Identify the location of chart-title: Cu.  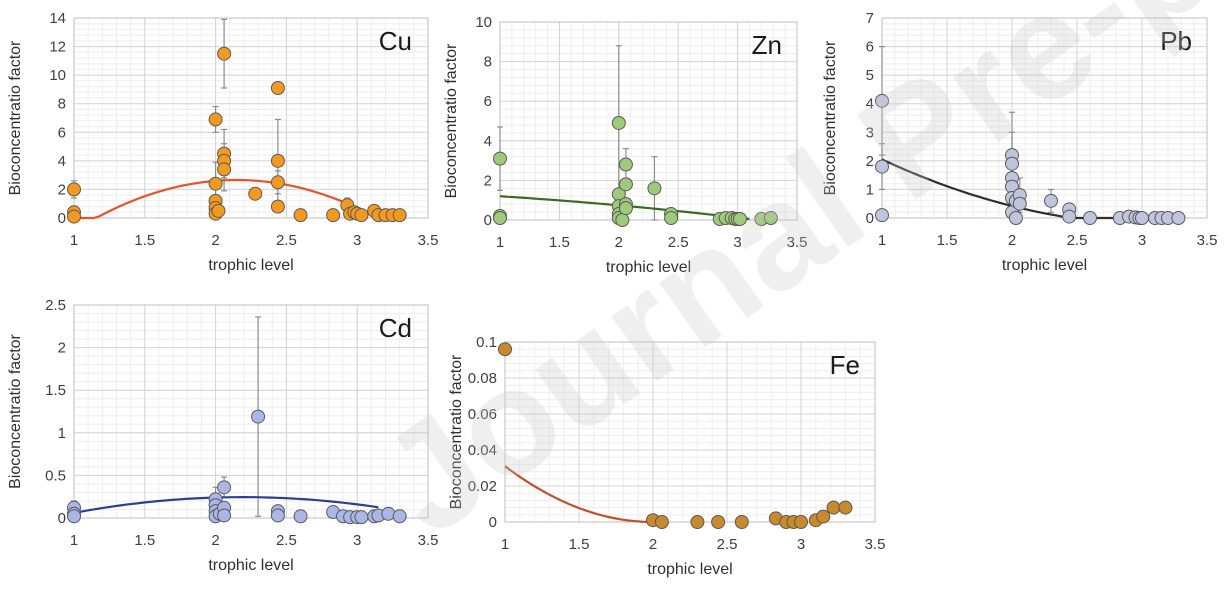
(395, 41).